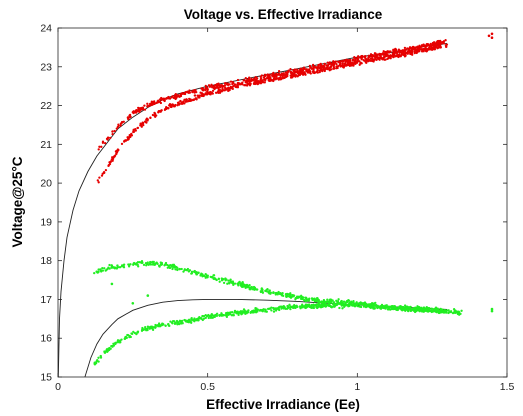  I want to click on y-tick-label: 16, so click(46, 339).